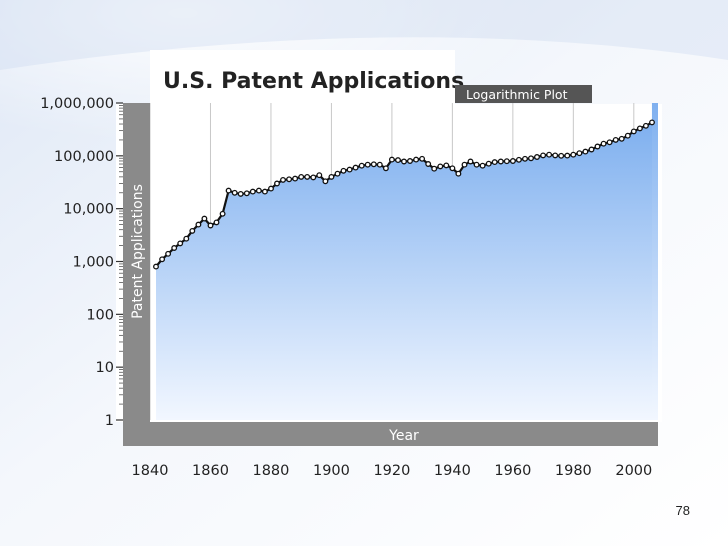 The image size is (728, 546). What do you see at coordinates (440, 166) in the screenshot?
I see `data-point-1936` at bounding box center [440, 166].